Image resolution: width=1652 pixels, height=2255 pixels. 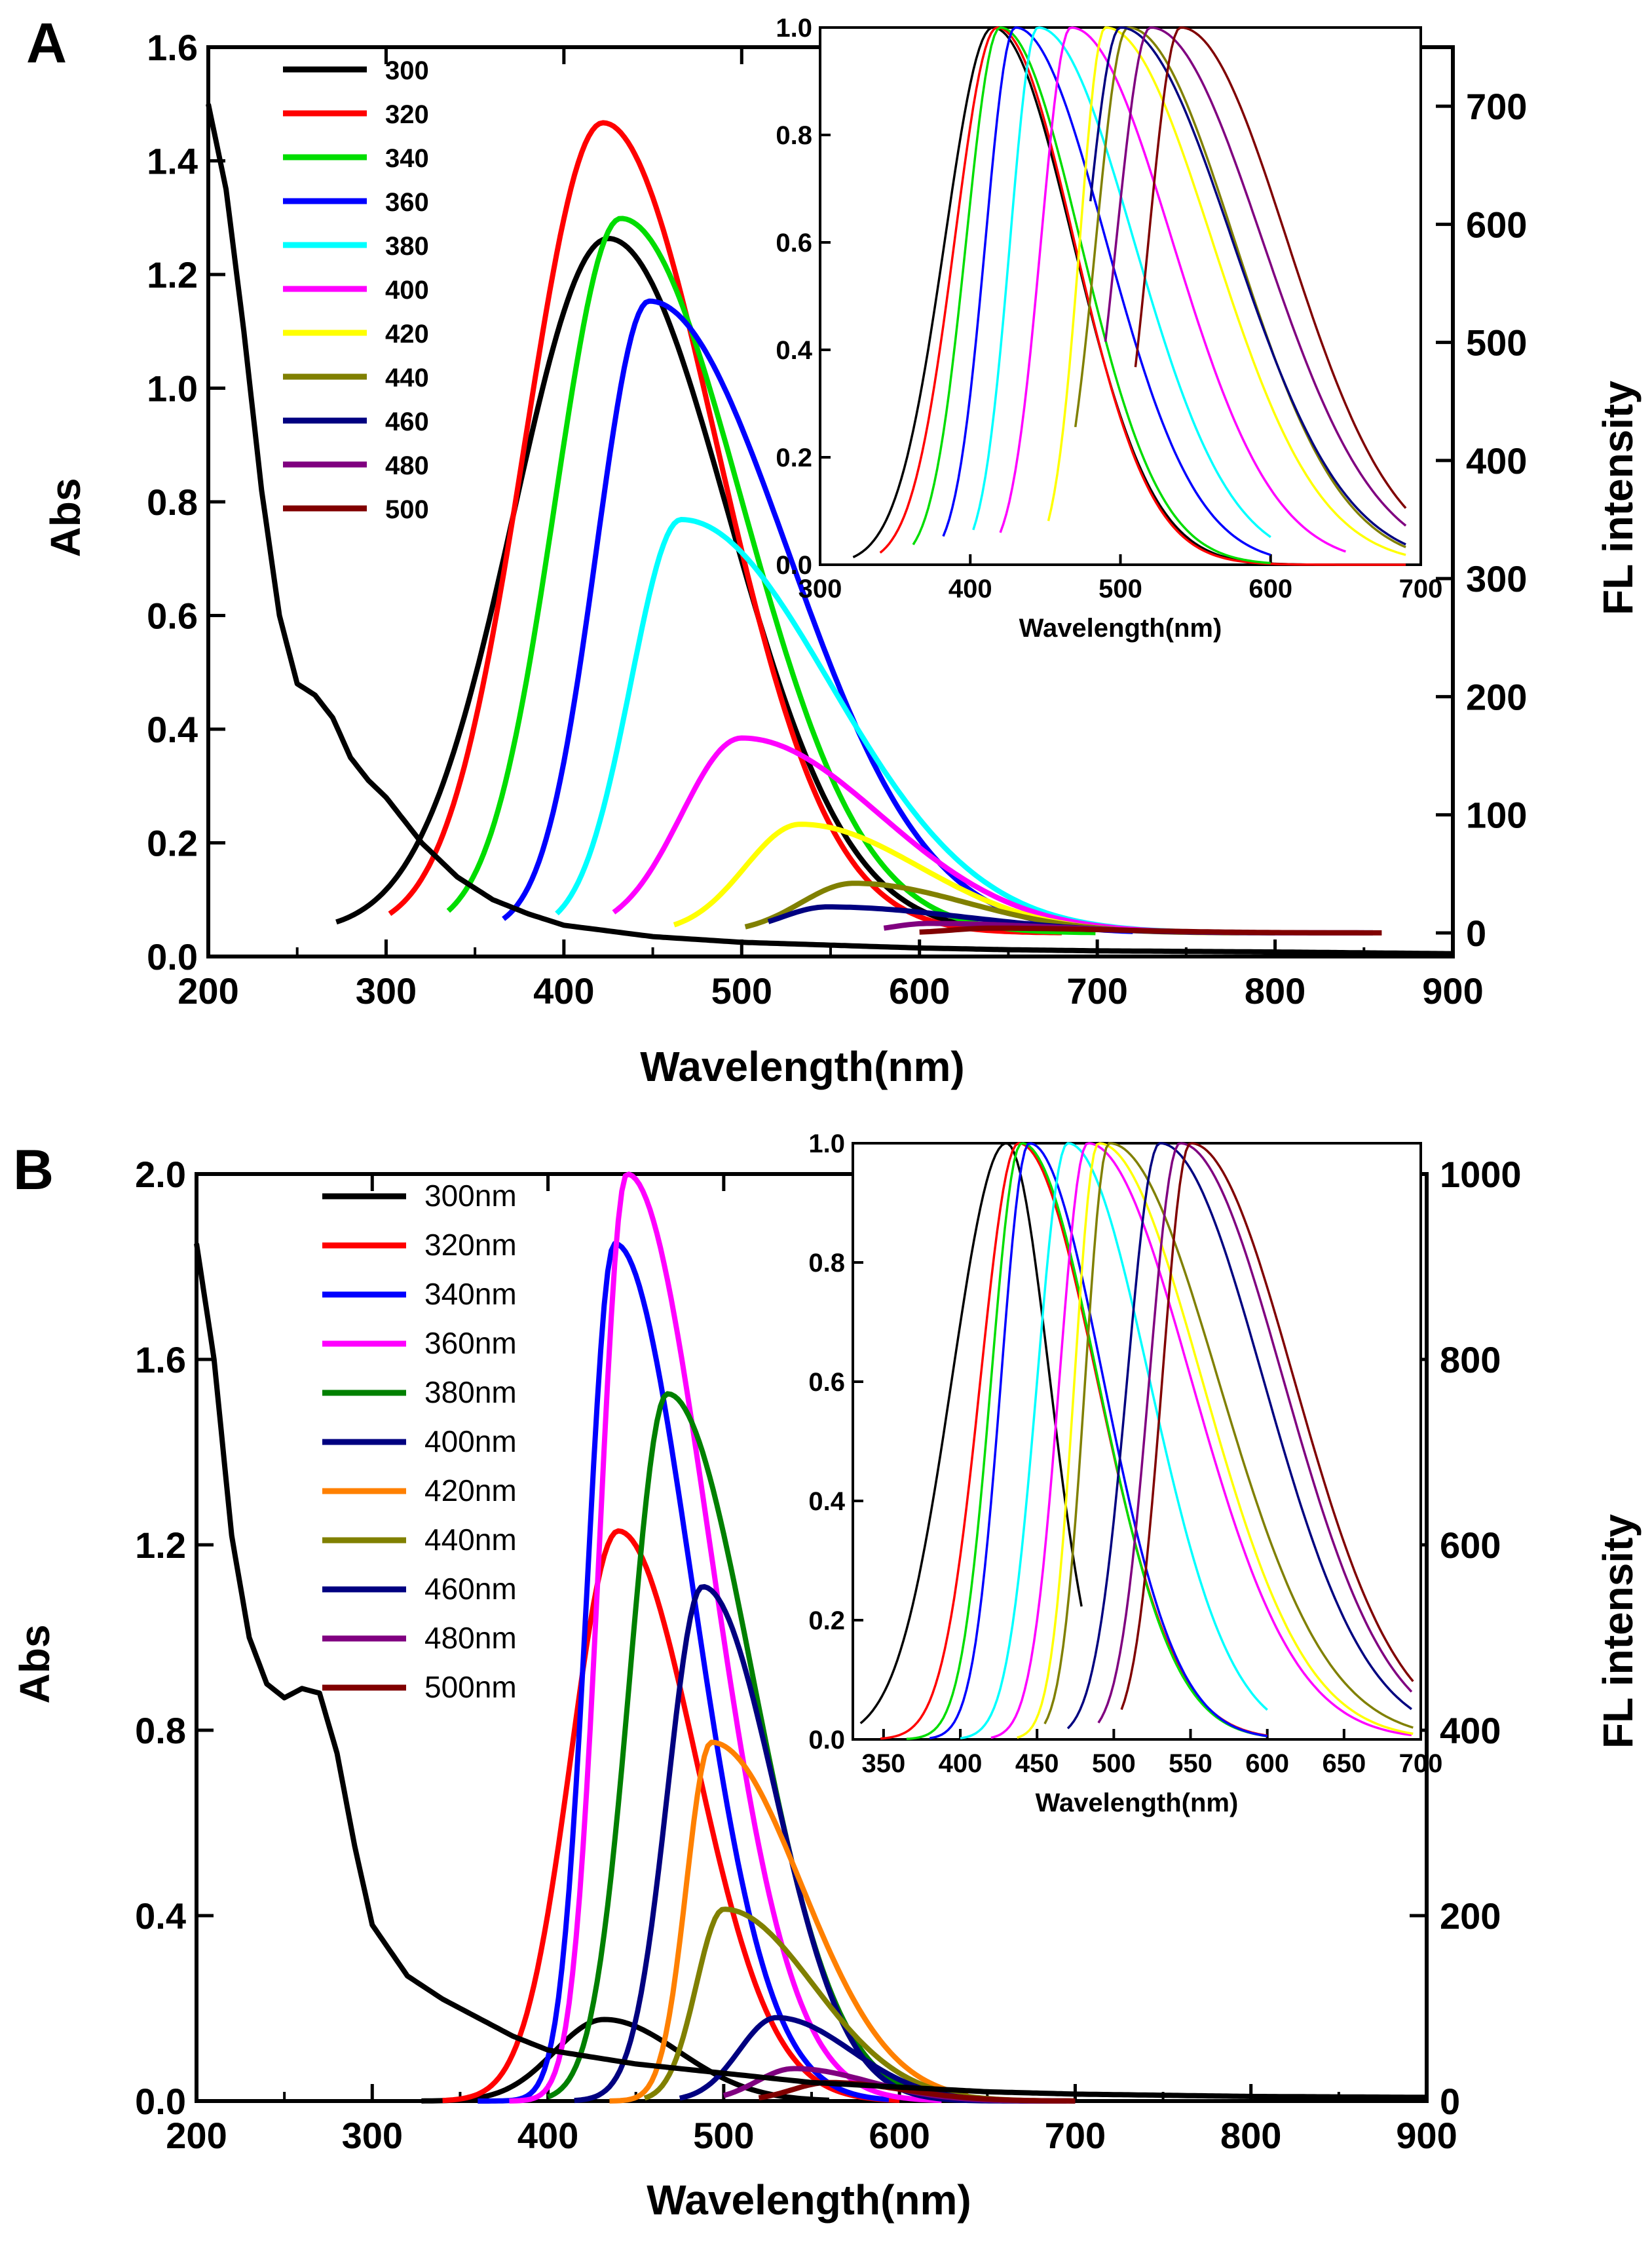 What do you see at coordinates (826, 1263) in the screenshot?
I see `panel-b-inset-y-tick-label: 0.8` at bounding box center [826, 1263].